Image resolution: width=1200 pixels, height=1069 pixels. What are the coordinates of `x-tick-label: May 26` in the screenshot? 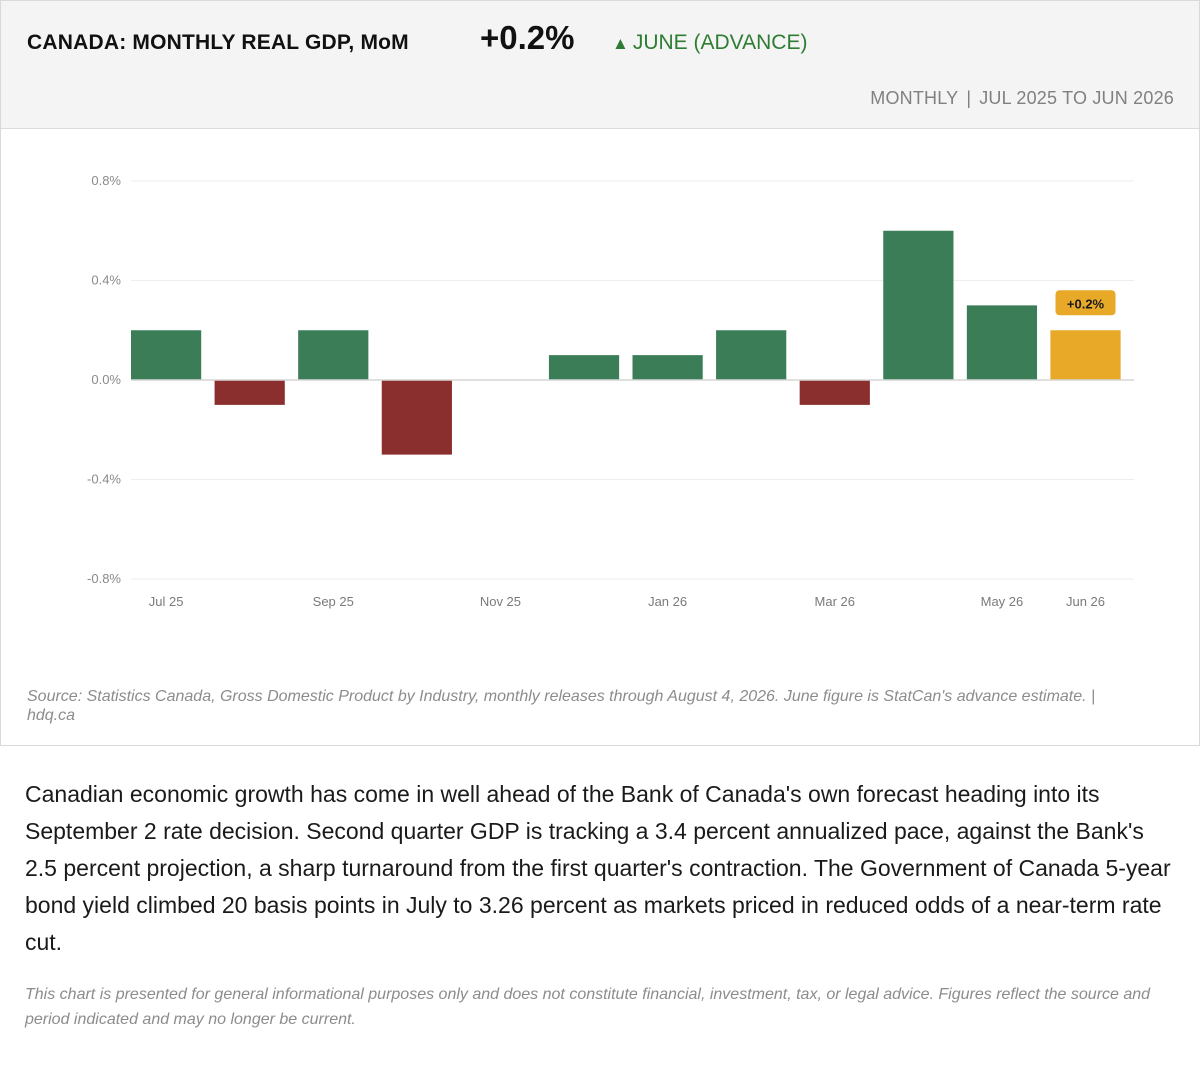 It's located at (1002, 601).